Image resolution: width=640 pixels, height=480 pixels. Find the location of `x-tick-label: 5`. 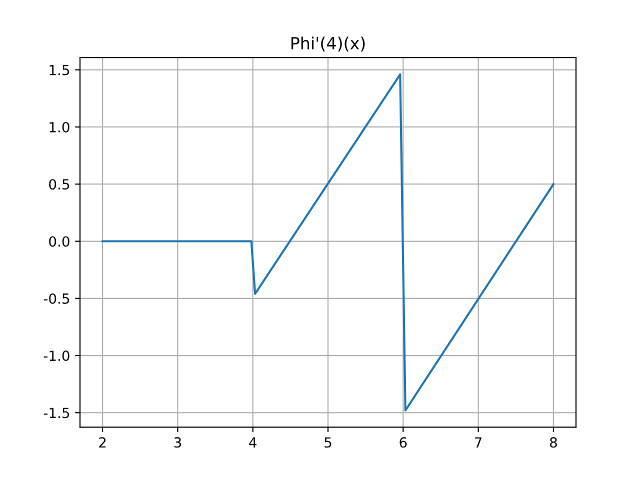

x-tick-label: 5 is located at coordinates (328, 442).